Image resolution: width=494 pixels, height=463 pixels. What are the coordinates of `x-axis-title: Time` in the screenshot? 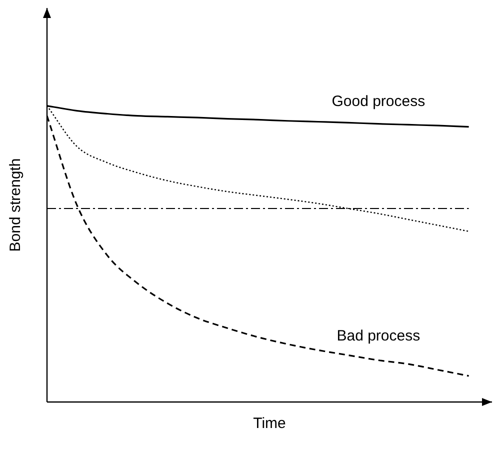 It's located at (269, 423).